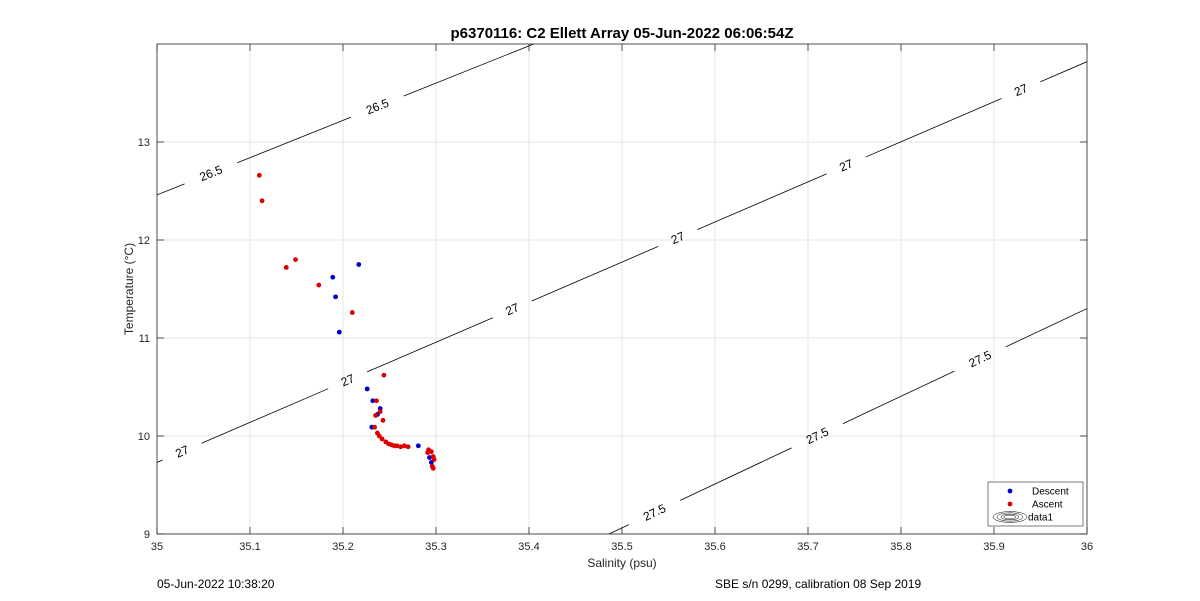  I want to click on legend: Descent Ascent data1, so click(1035, 504).